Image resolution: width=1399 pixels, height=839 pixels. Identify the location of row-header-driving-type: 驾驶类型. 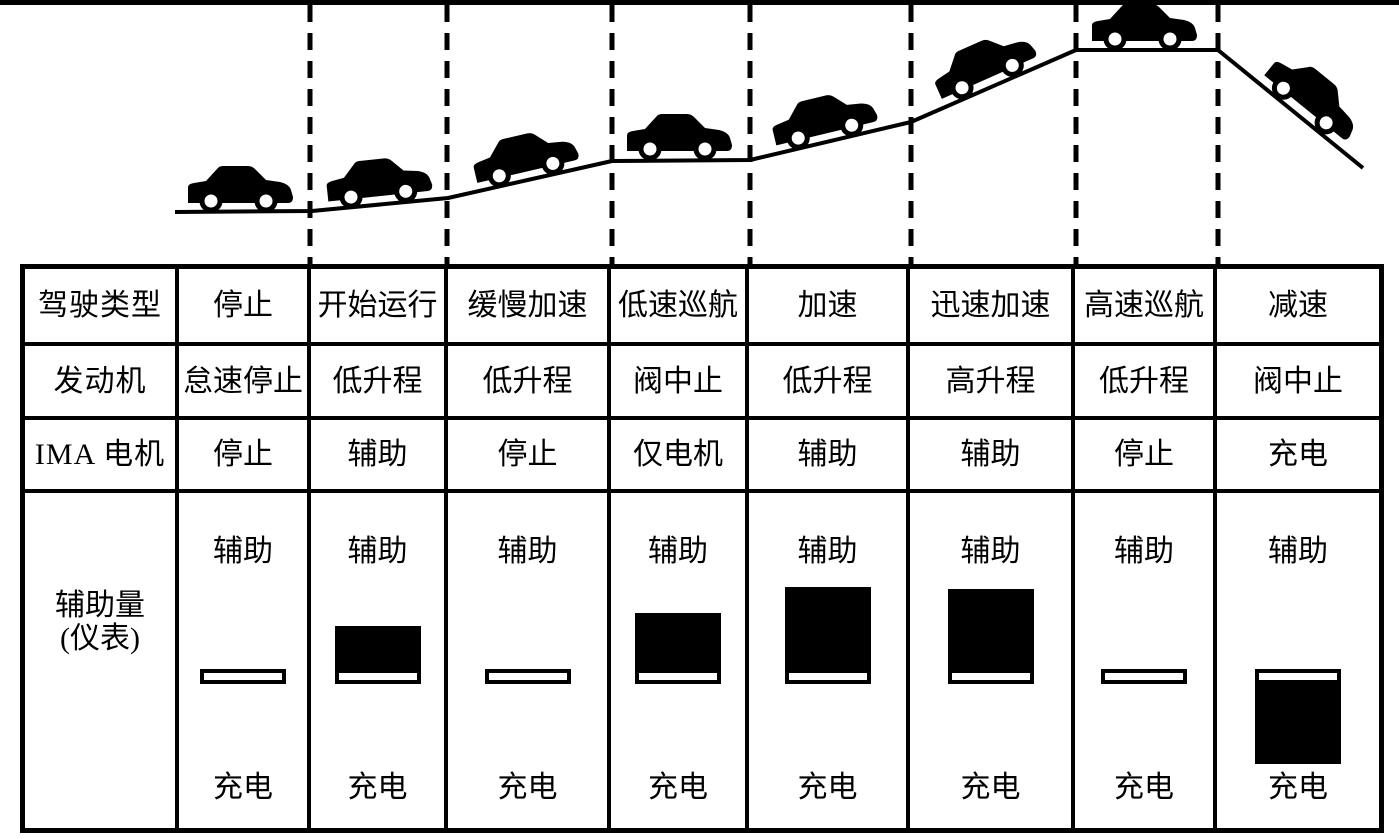
(100, 305).